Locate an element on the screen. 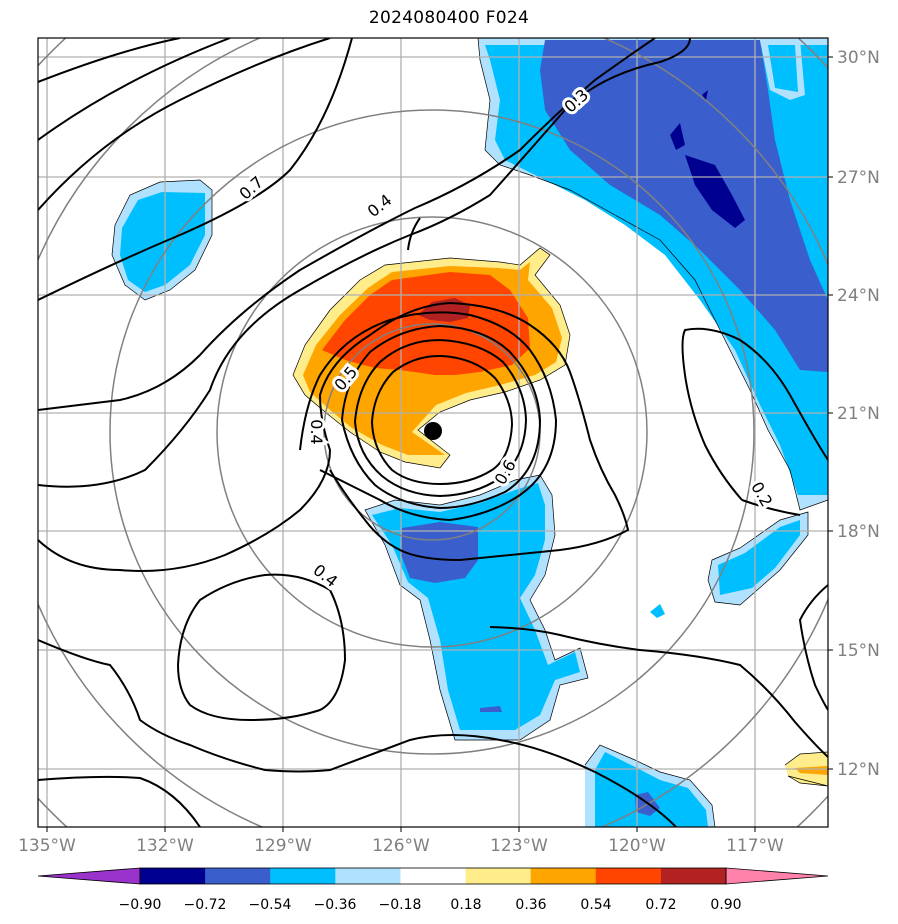 The image size is (898, 924). colorbar-label: 0.72 is located at coordinates (660, 905).